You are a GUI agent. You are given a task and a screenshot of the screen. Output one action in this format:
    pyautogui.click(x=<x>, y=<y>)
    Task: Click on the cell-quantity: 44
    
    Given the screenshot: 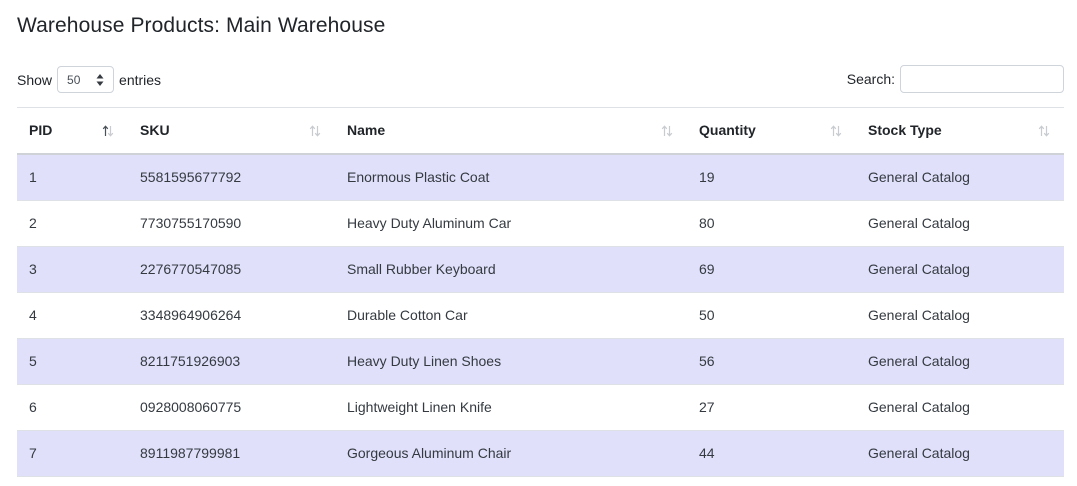 What is the action you would take?
    pyautogui.click(x=771, y=453)
    